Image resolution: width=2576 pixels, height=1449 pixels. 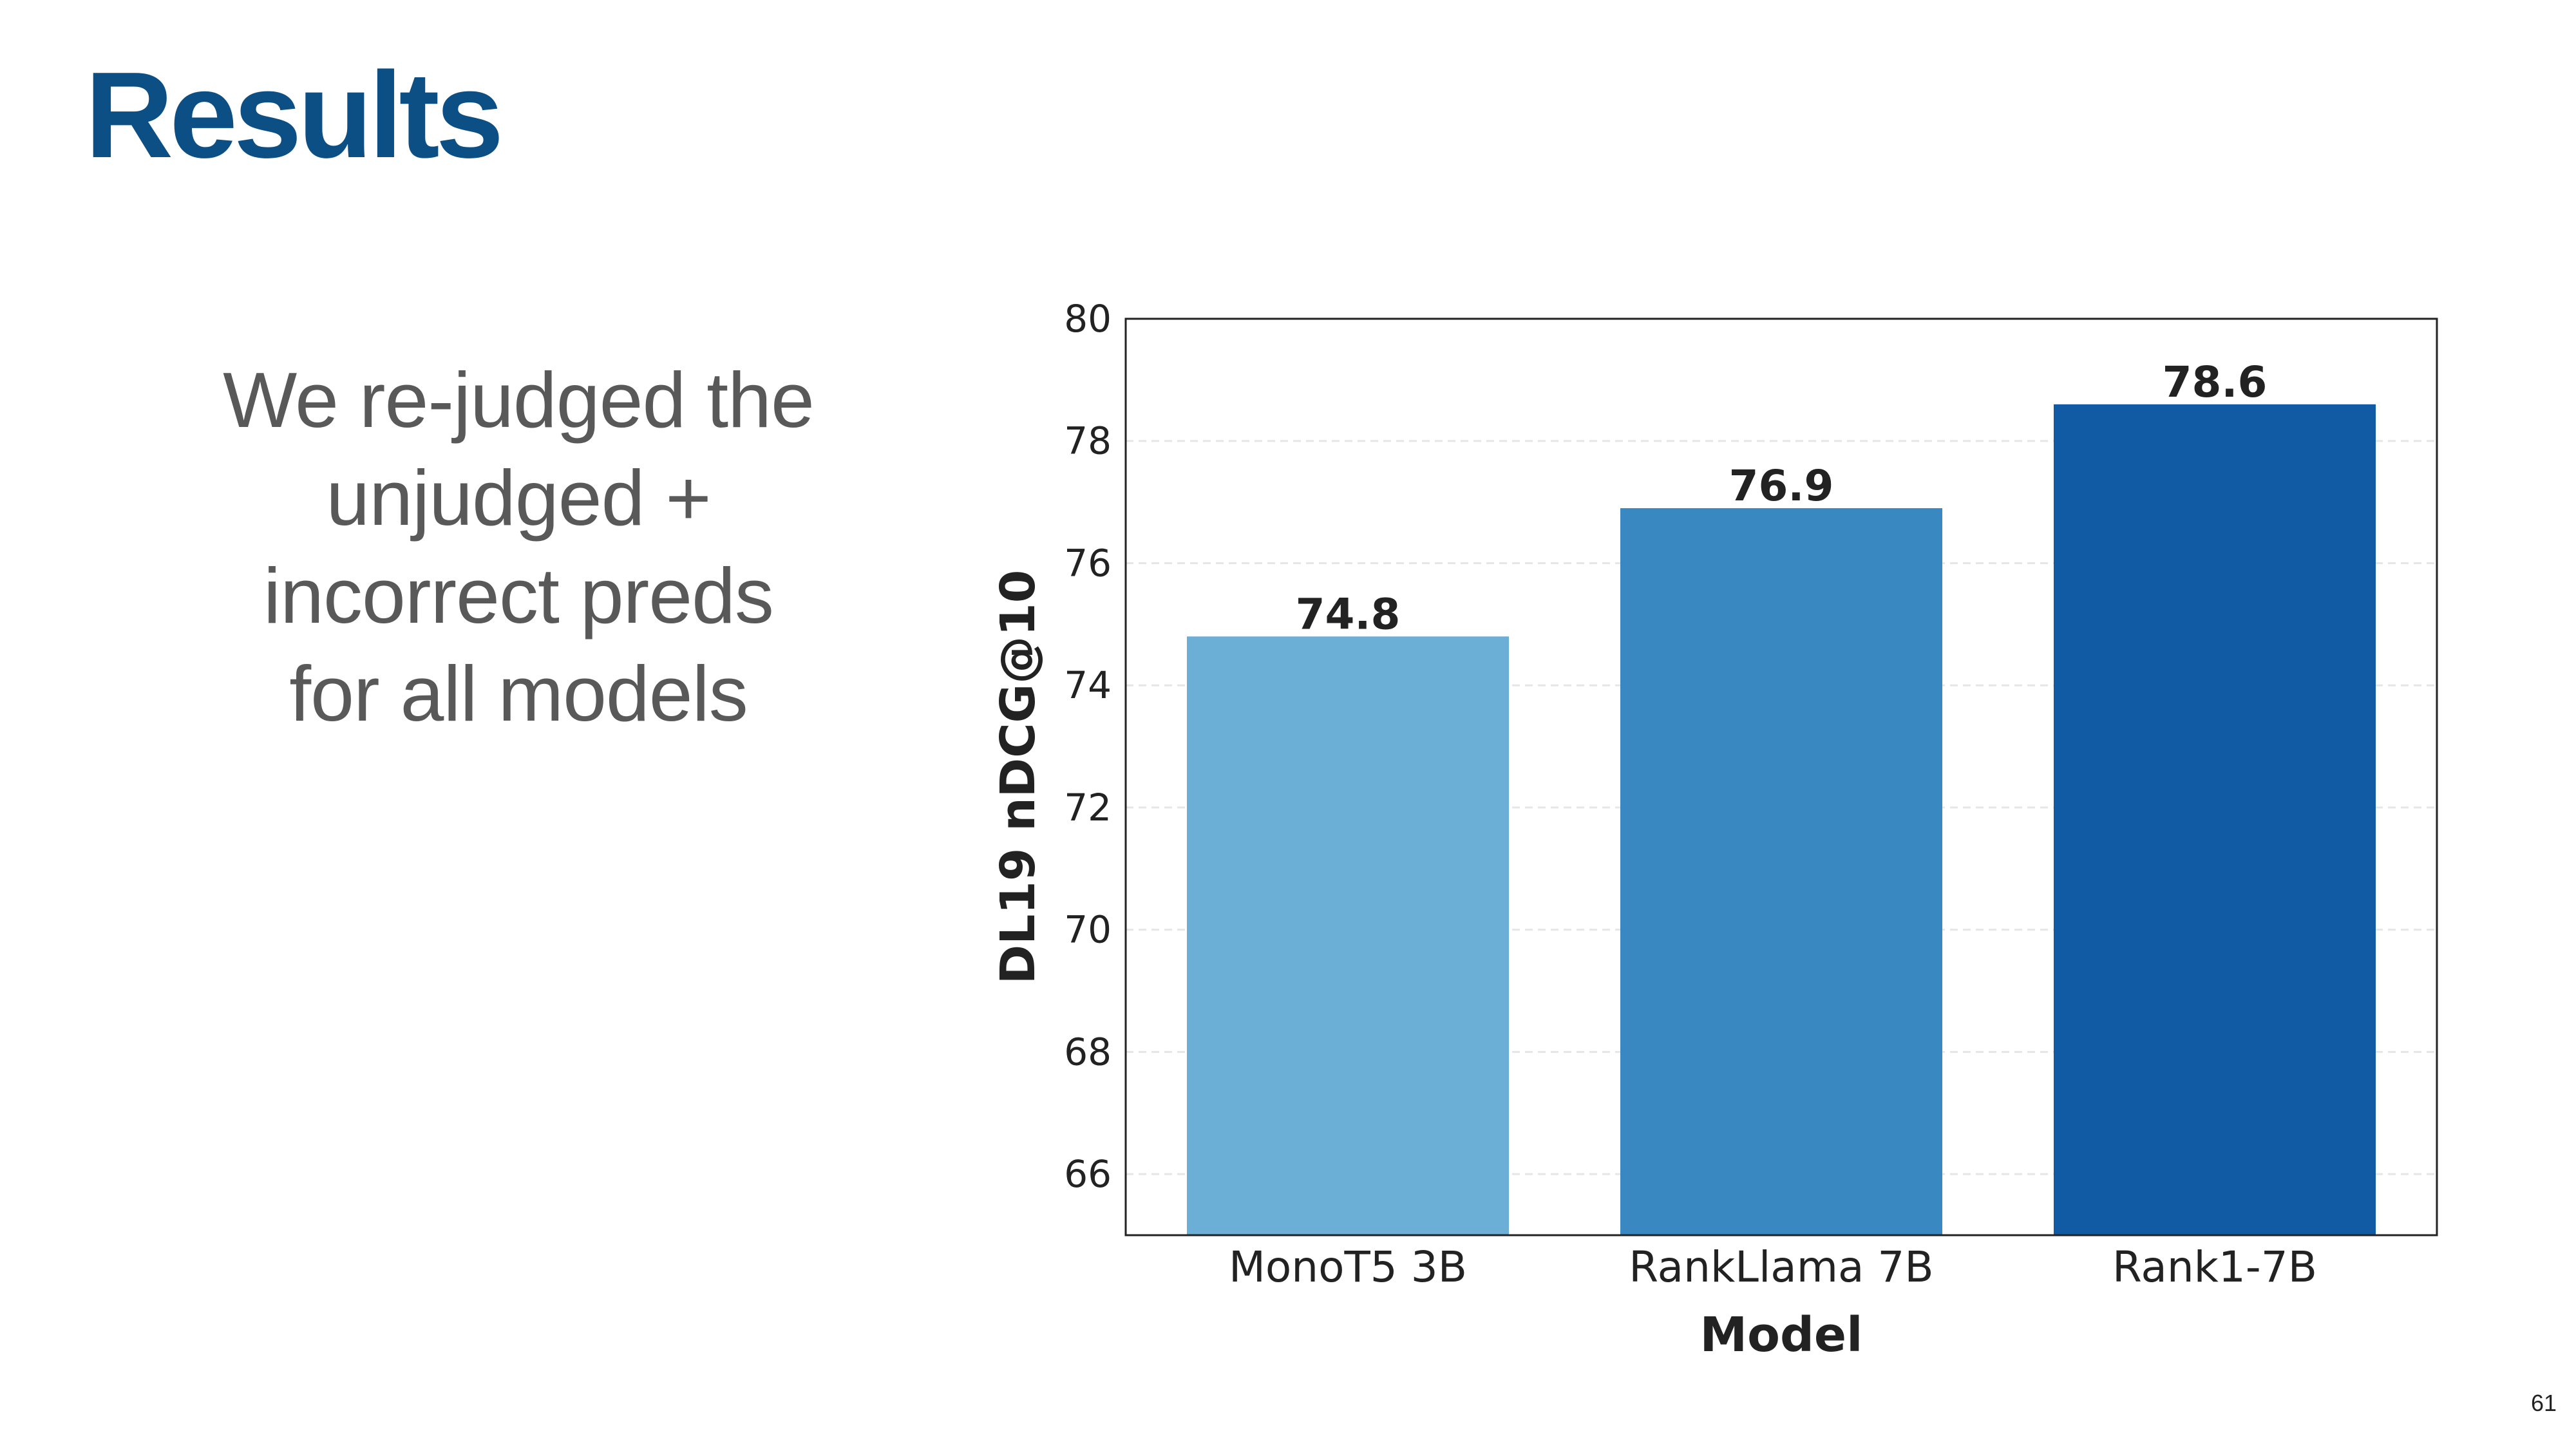 I want to click on x-axis-ticks: MonoT5 3B RankLlama 7B Rank1-7B, so click(x=1773, y=1267).